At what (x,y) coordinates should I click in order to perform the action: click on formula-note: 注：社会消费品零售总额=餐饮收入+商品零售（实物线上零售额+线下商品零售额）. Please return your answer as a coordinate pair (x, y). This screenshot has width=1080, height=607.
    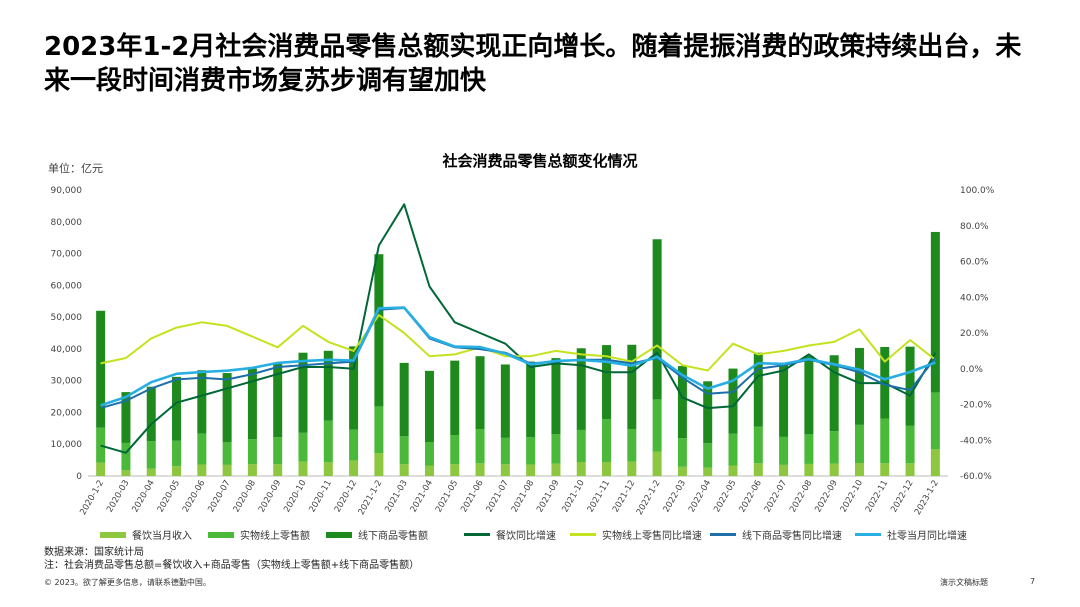
    Looking at the image, I should click on (232, 565).